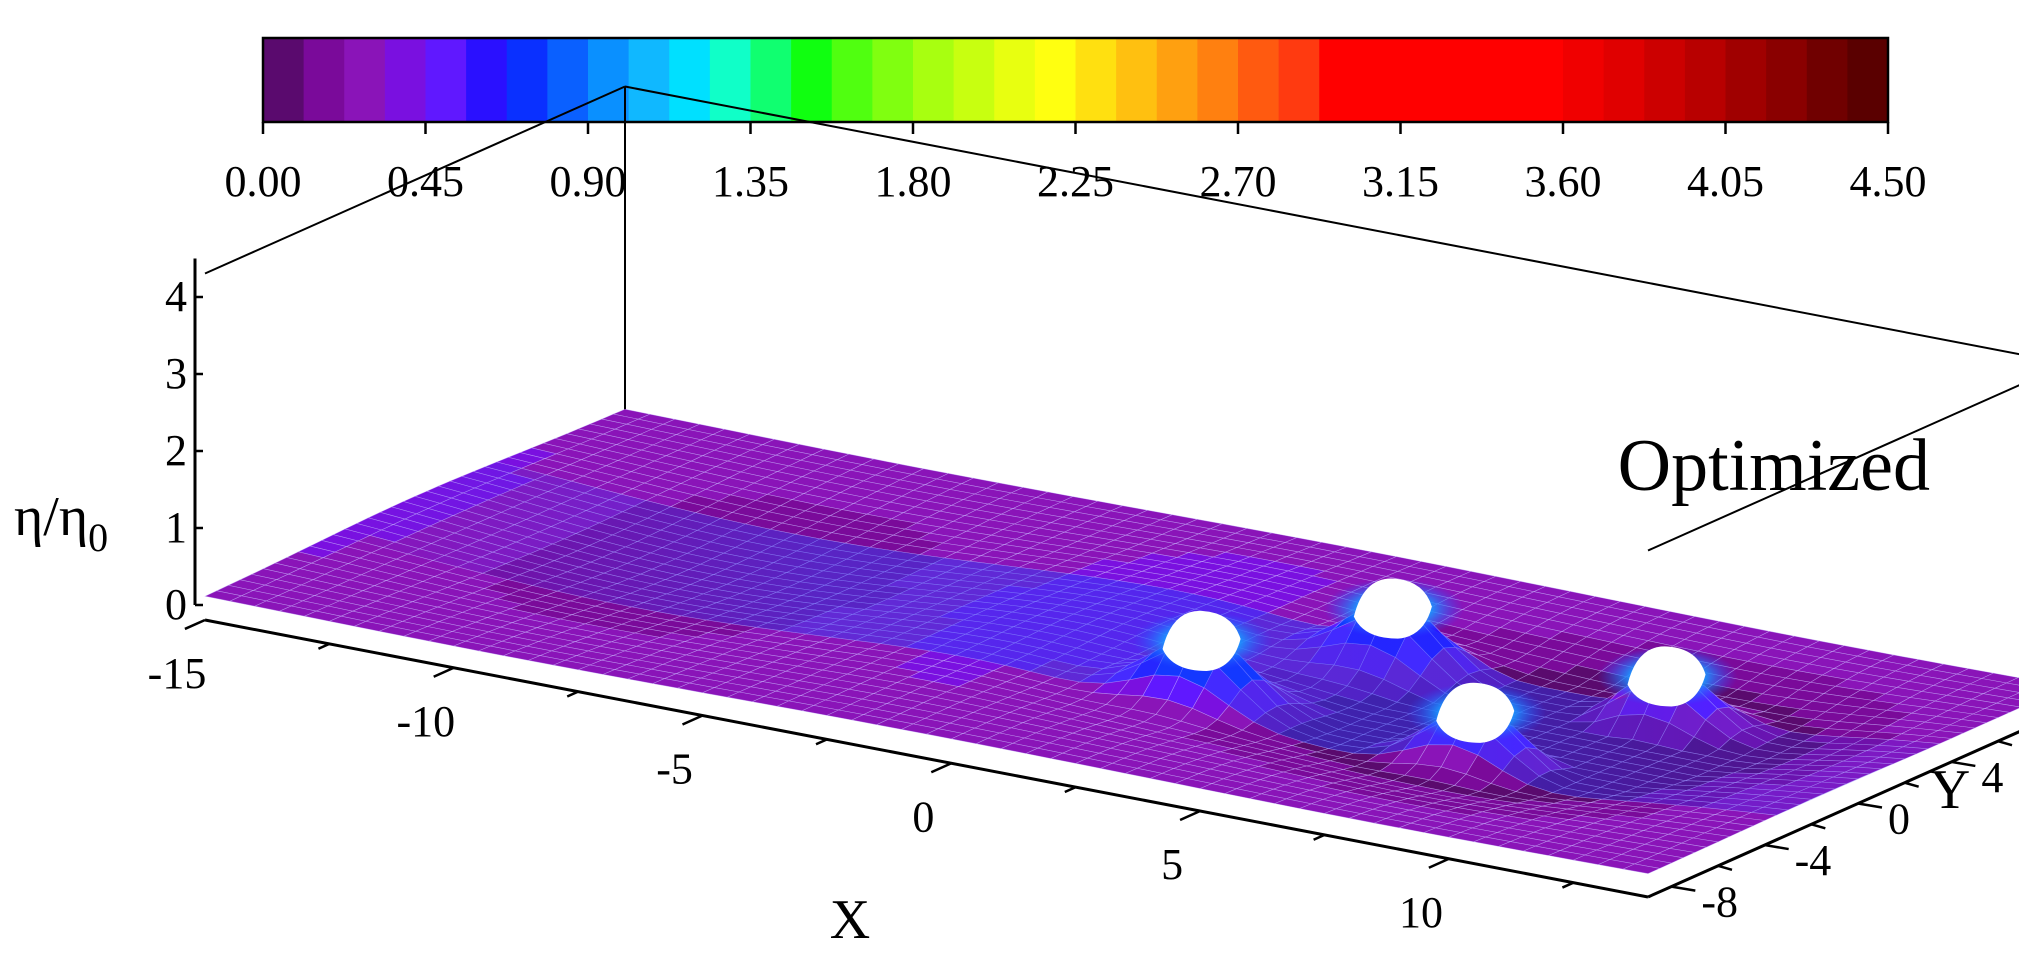 The height and width of the screenshot is (977, 2019). I want to click on x-tick-label: -5, so click(674, 769).